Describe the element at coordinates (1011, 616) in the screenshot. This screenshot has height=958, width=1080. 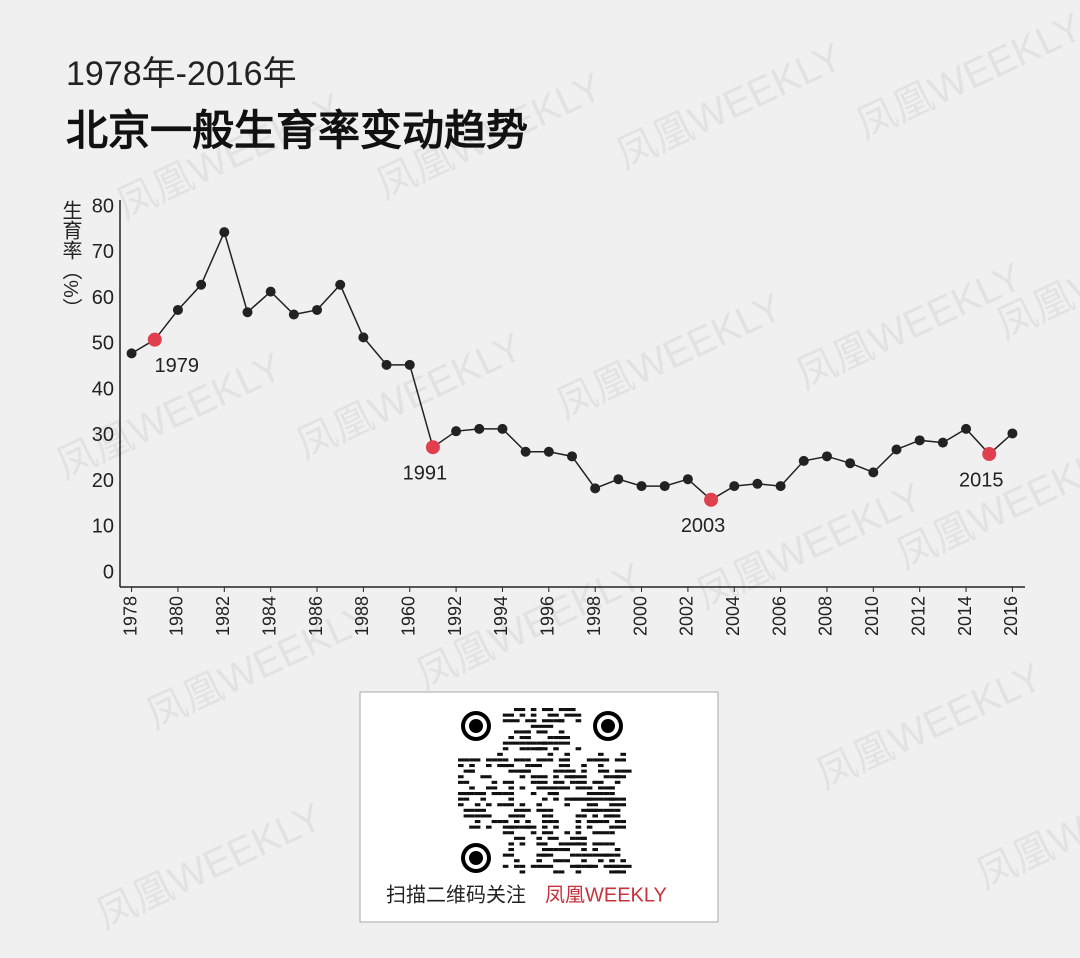
I see `x-tick-label: 2016` at that location.